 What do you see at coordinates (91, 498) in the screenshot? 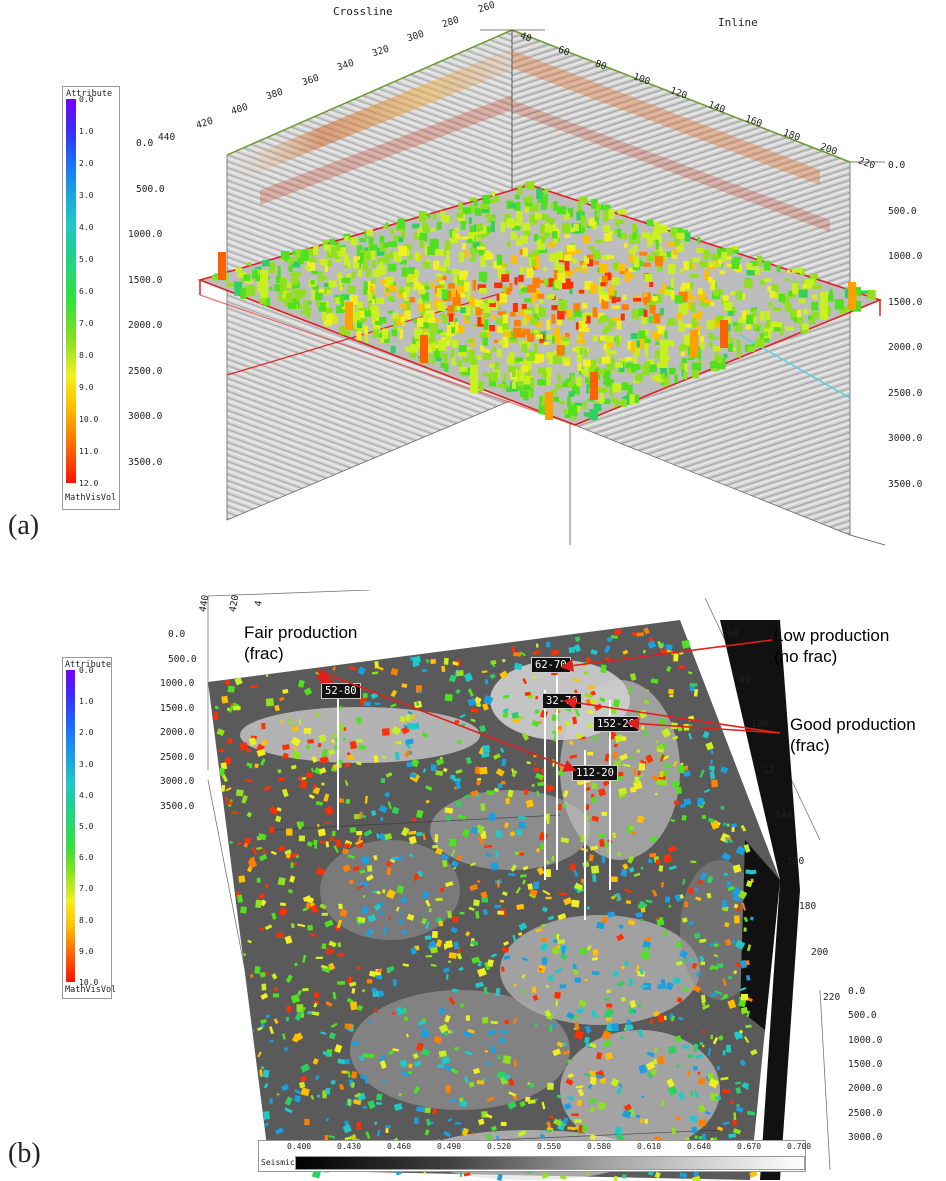
I see `colorbar-a-footer: MathVisVol` at bounding box center [91, 498].